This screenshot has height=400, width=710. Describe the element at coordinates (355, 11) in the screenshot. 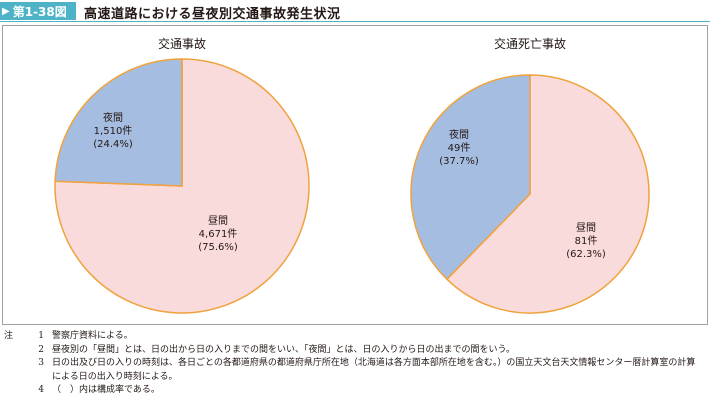

I see `figure-header: ▶ 第1-38図 高速道路における昼夜別交通事故発生状況` at that location.